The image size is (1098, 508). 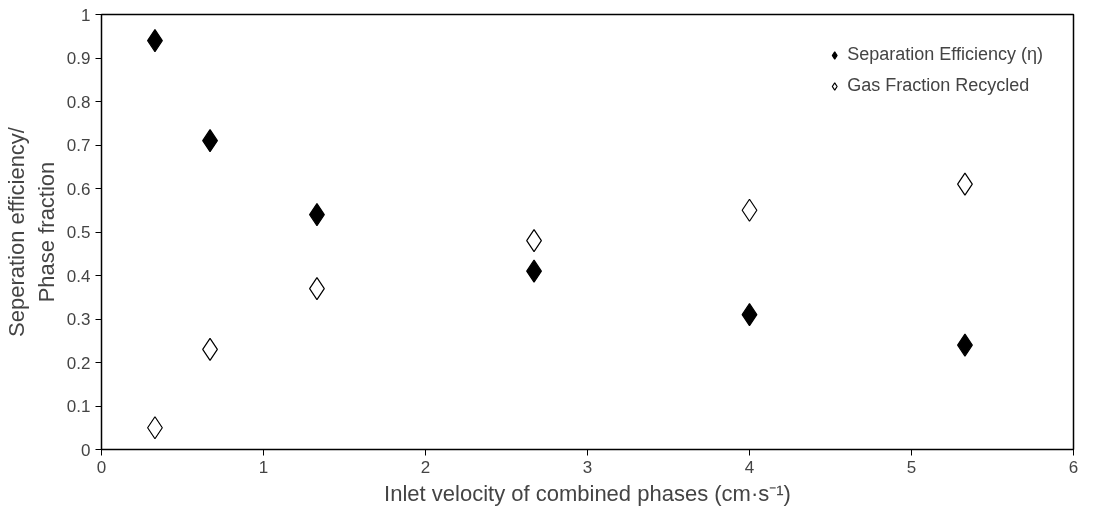 What do you see at coordinates (749, 467) in the screenshot?
I see `x-tick-label: 4` at bounding box center [749, 467].